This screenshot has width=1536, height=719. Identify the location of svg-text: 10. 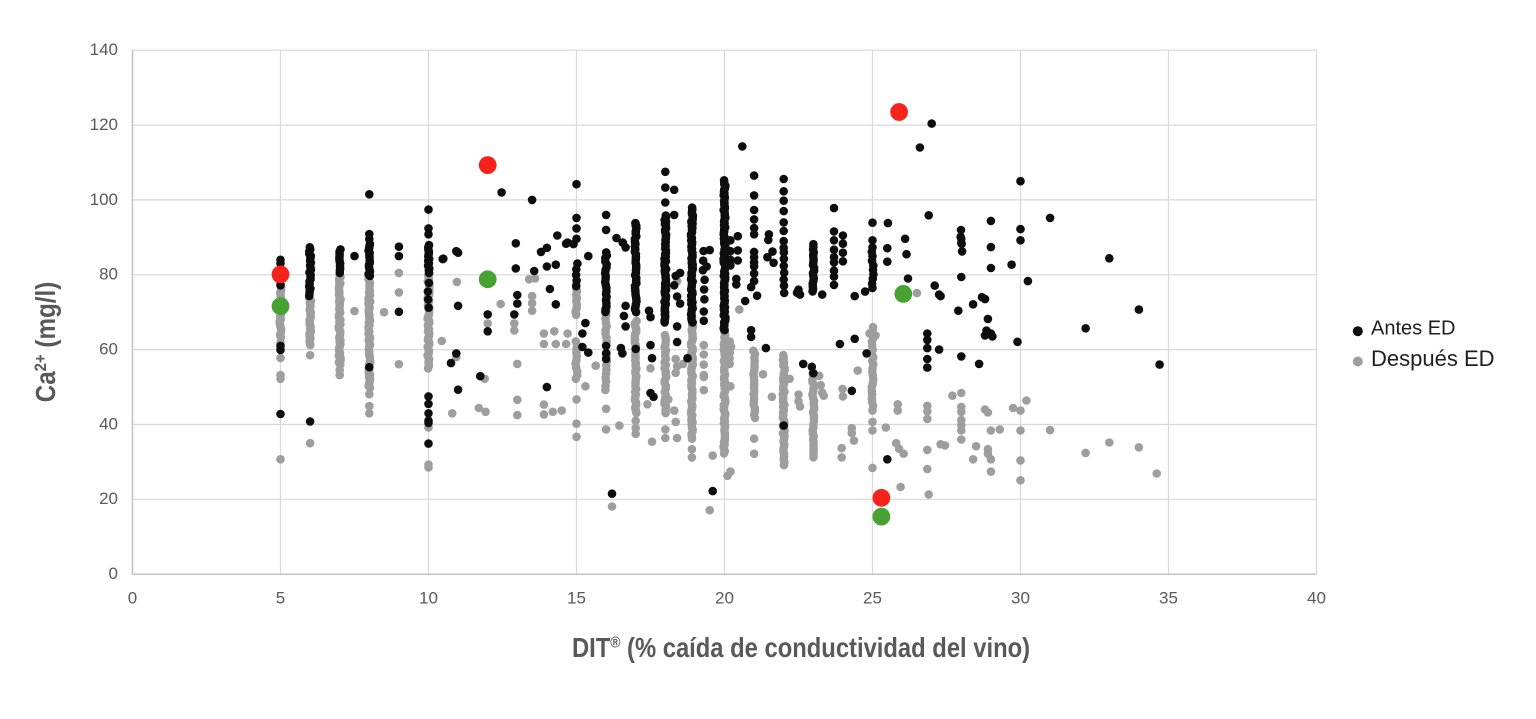
(428, 597).